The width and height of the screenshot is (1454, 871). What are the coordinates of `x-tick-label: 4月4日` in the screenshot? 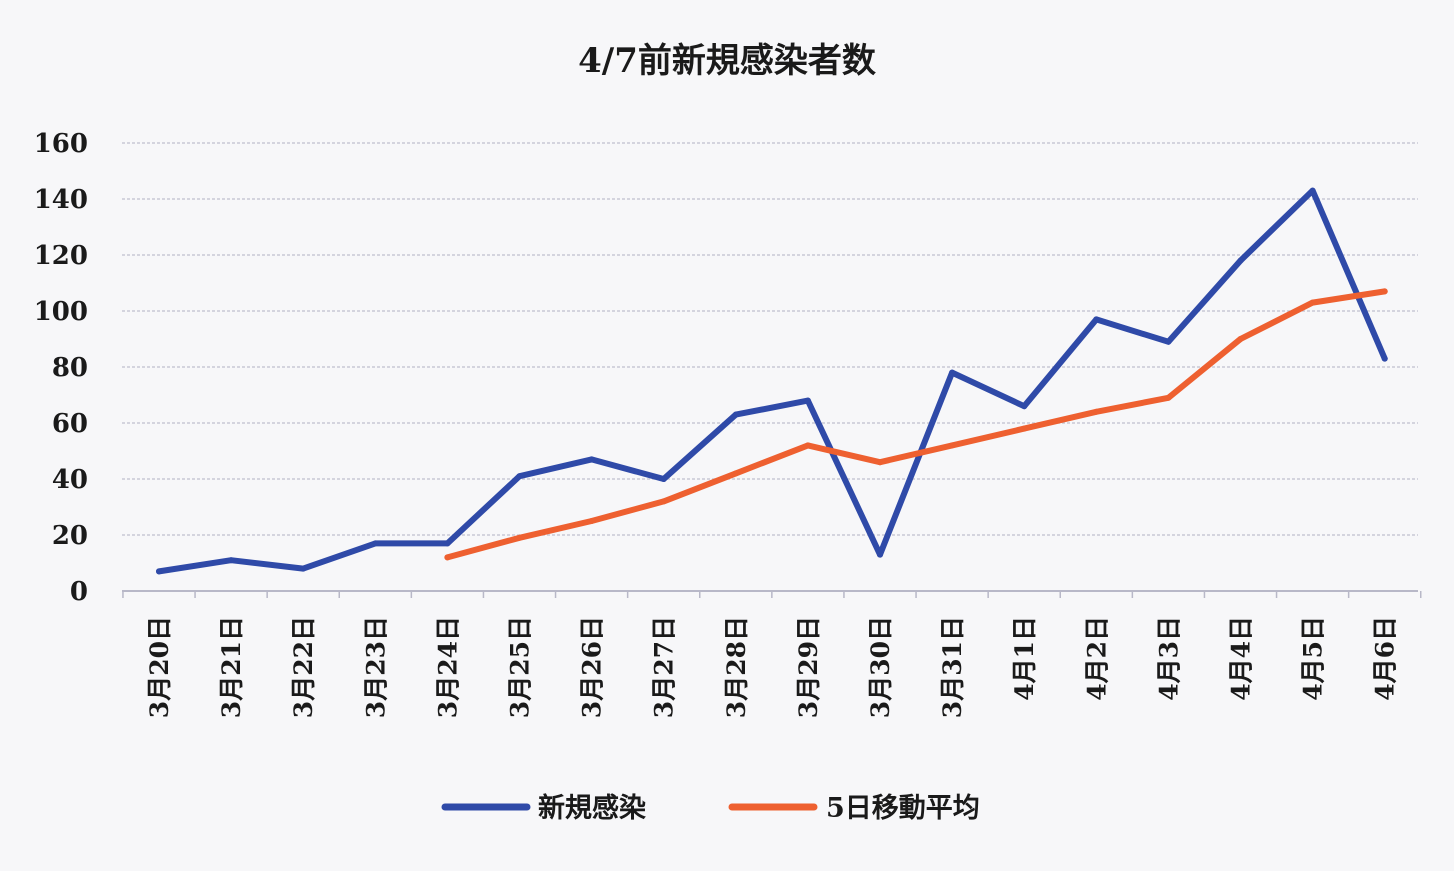 It's located at (1241, 658).